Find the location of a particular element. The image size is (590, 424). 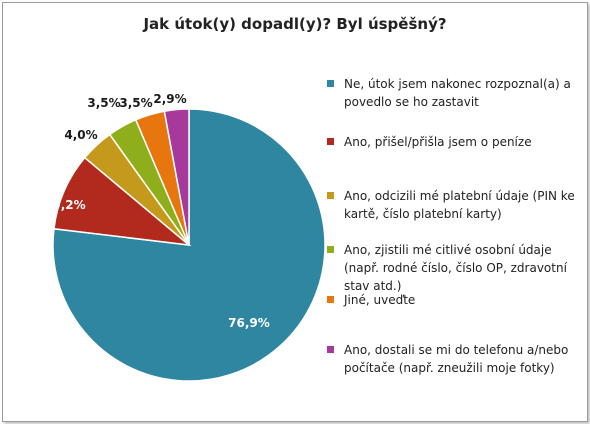

slice-value-label-4: 3,5% is located at coordinates (103, 103).